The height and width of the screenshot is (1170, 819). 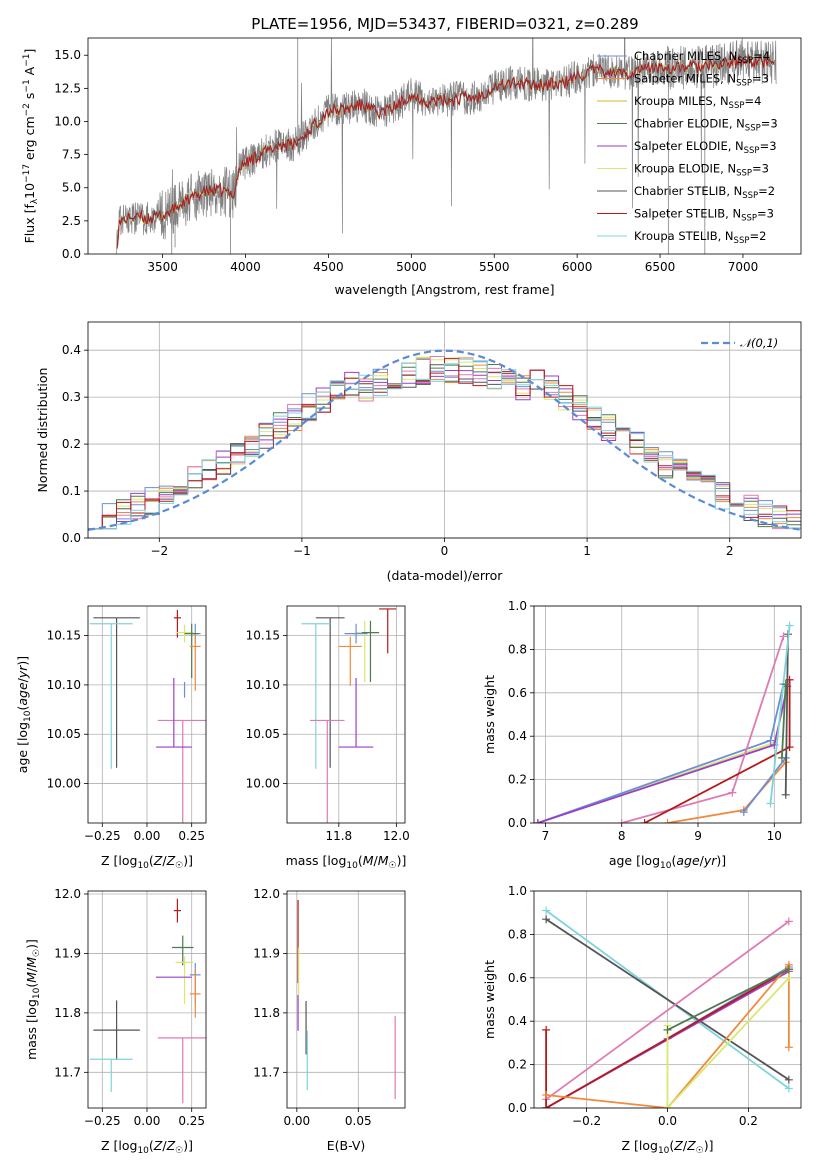 I want to click on x-tick-label: 0.0, so click(x=667, y=1121).